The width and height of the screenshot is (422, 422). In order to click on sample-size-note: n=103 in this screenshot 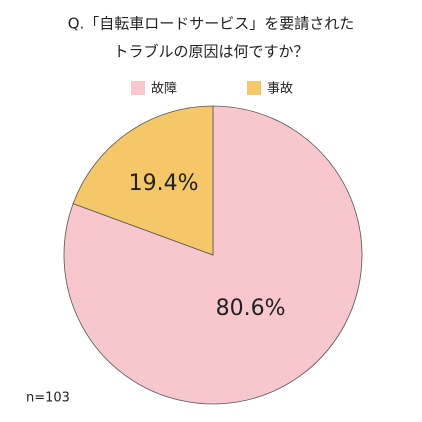, I will do `click(48, 398)`.